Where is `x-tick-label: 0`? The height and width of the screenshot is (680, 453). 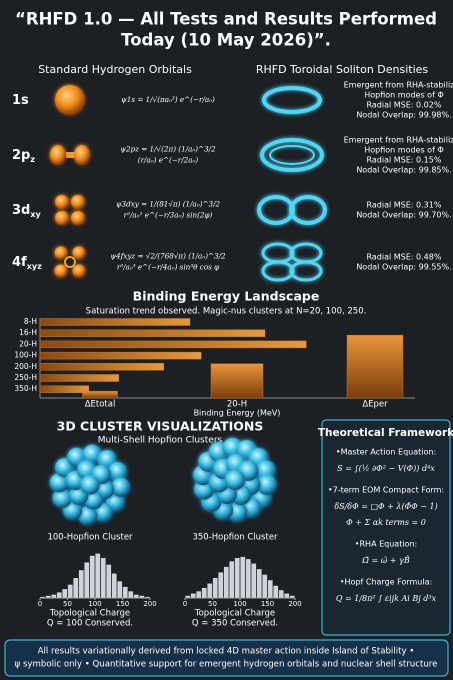 x-tick-label: 0 is located at coordinates (185, 604).